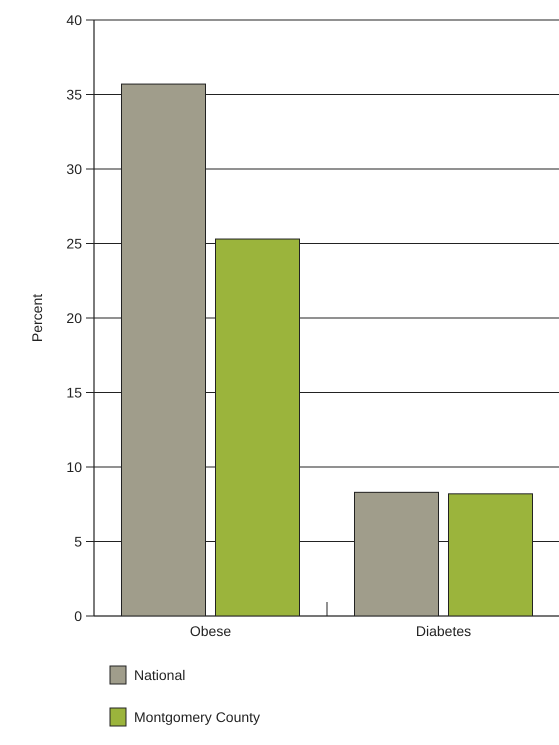  I want to click on y-tick-label: 40, so click(74, 20).